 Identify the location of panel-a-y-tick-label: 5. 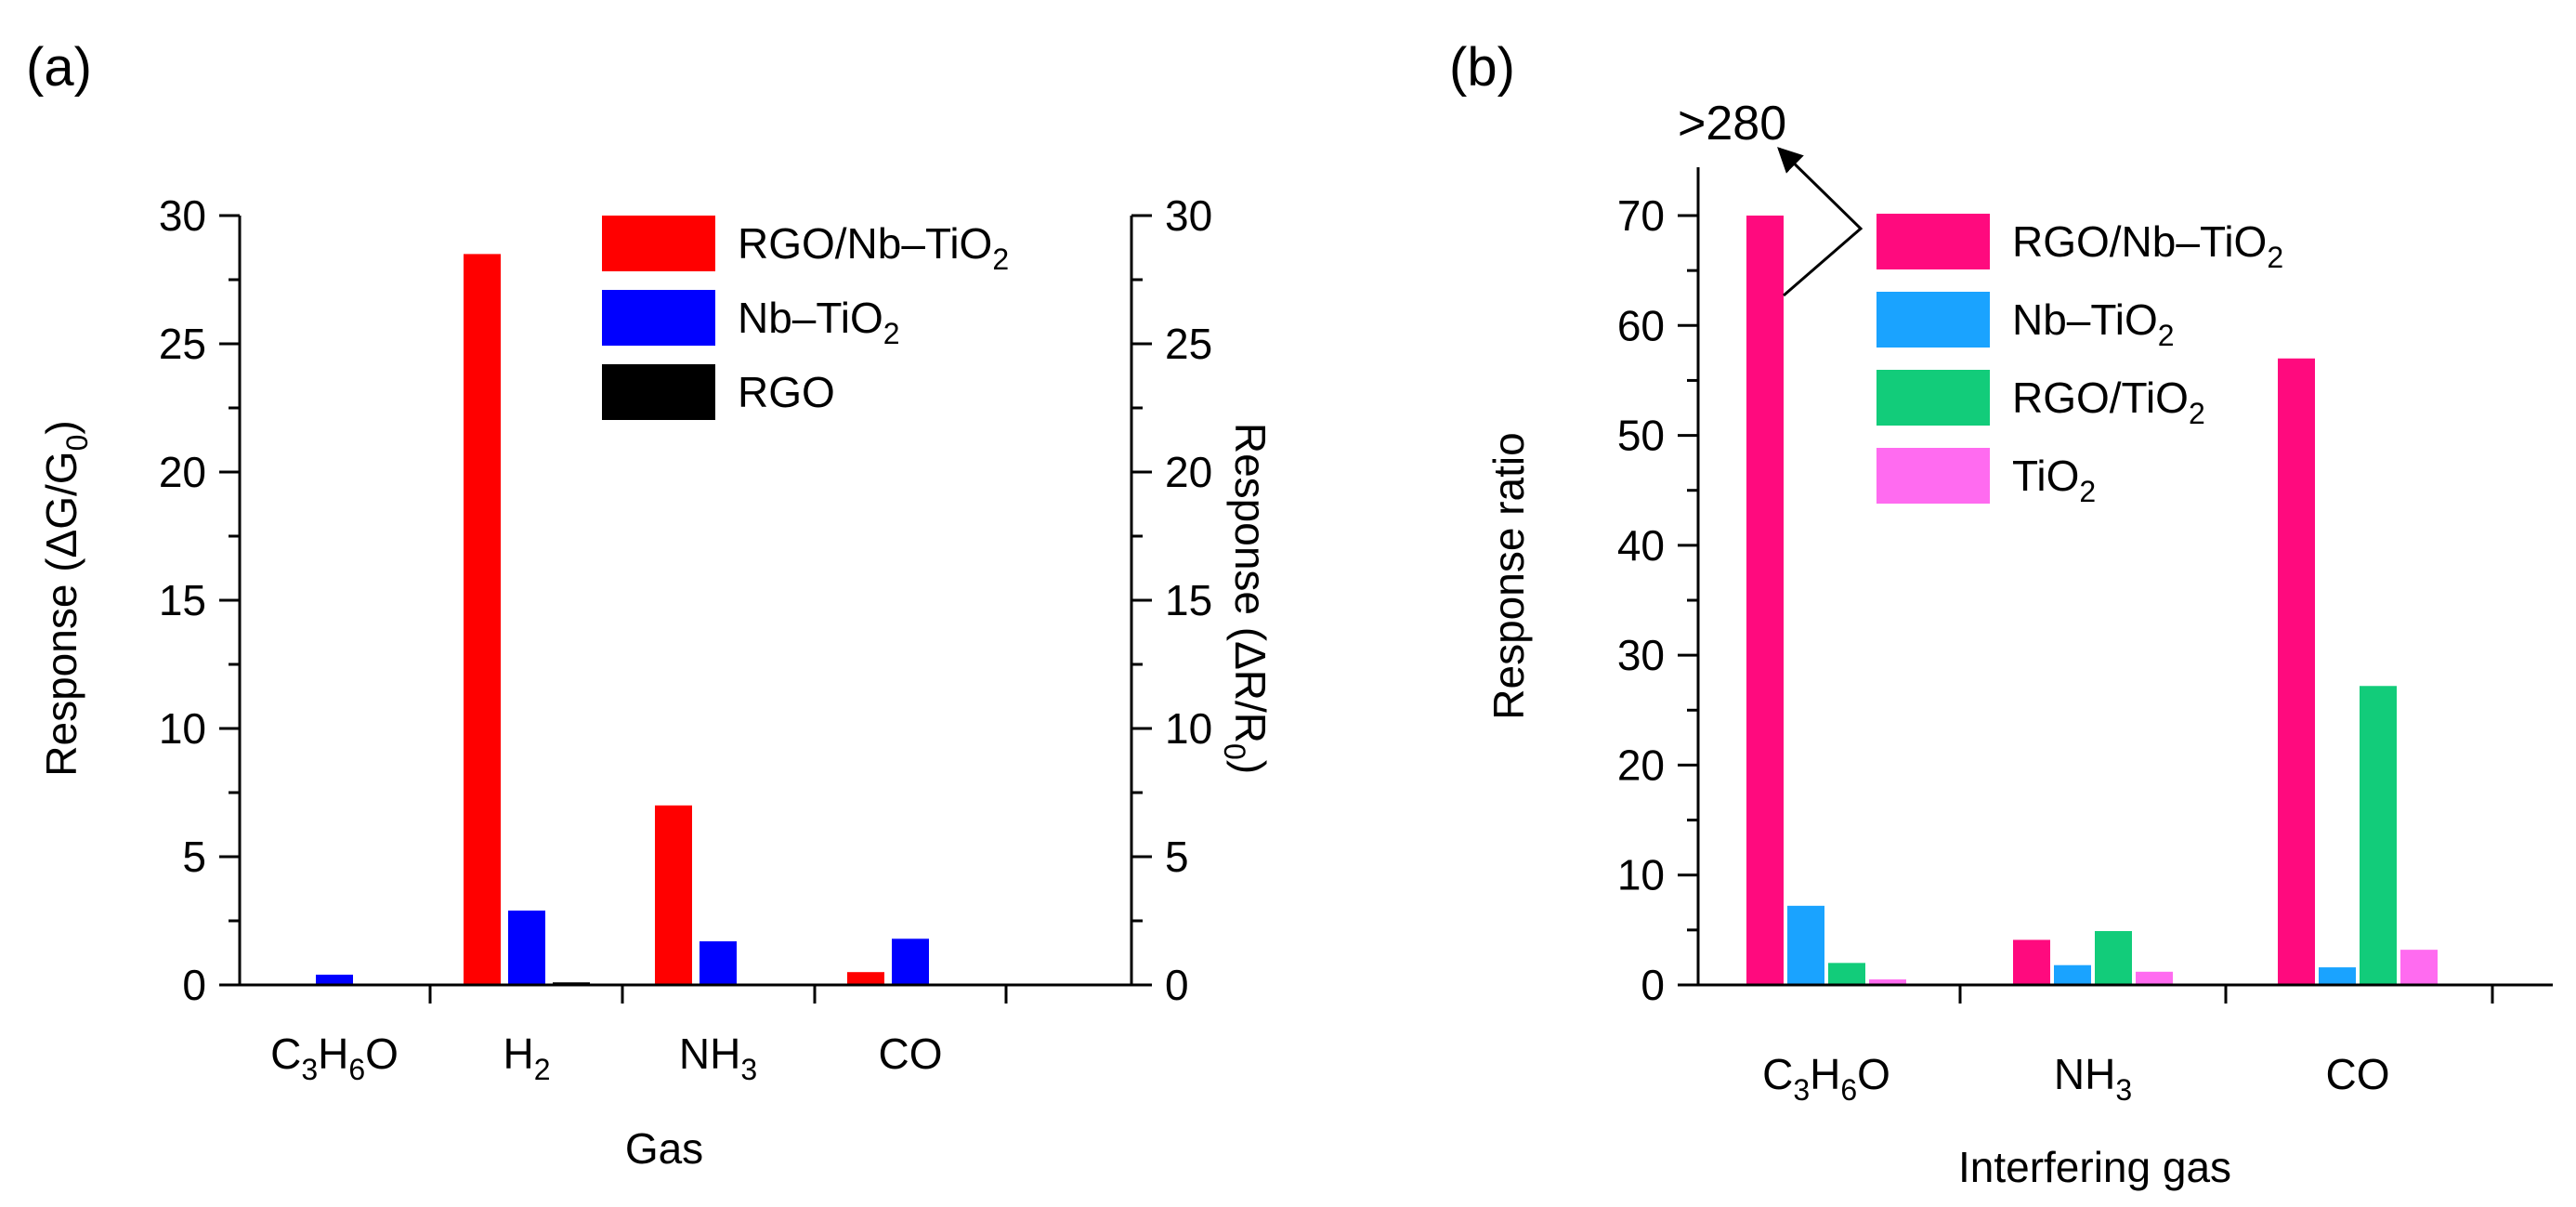
(194, 857).